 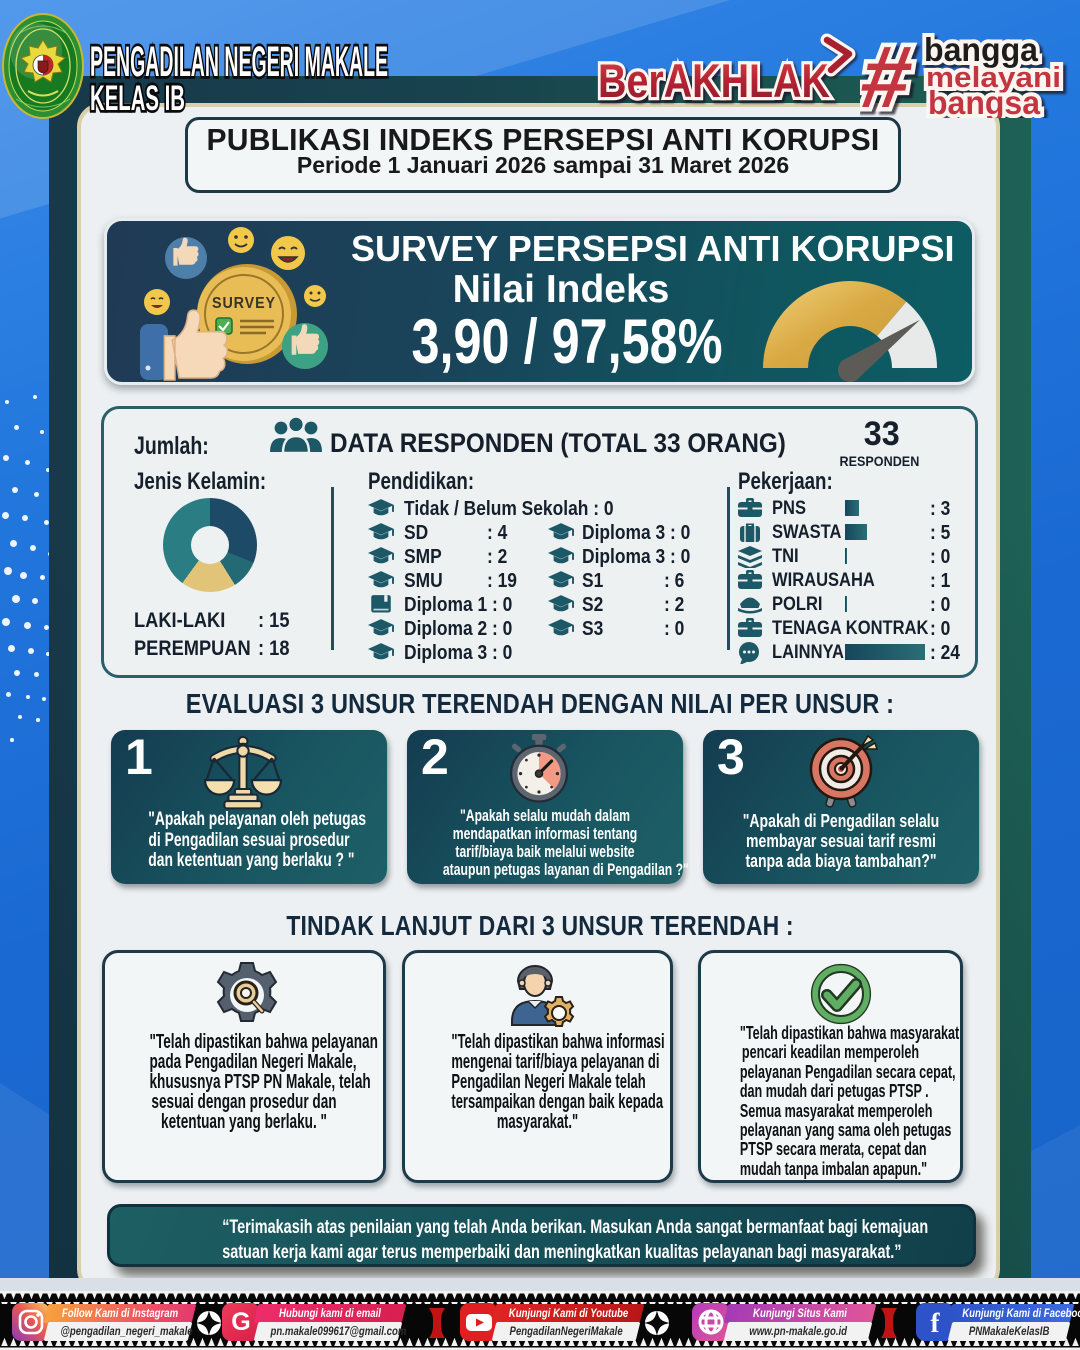 What do you see at coordinates (244, 303) in the screenshot?
I see `svg-text: SURVEY` at bounding box center [244, 303].